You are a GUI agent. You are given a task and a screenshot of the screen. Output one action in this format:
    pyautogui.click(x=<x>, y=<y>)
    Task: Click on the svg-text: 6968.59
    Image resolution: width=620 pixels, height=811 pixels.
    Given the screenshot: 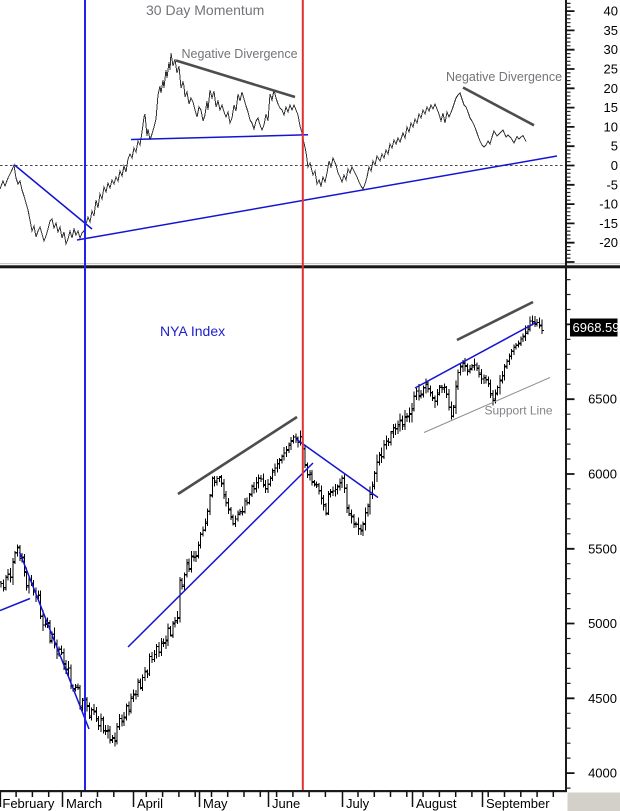 What is the action you would take?
    pyautogui.click(x=596, y=327)
    